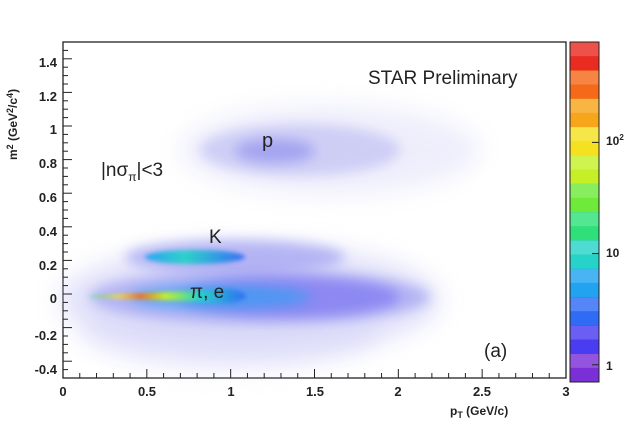 This screenshot has height=427, width=631. What do you see at coordinates (147, 391) in the screenshot?
I see `x-tick-label: 0.5` at bounding box center [147, 391].